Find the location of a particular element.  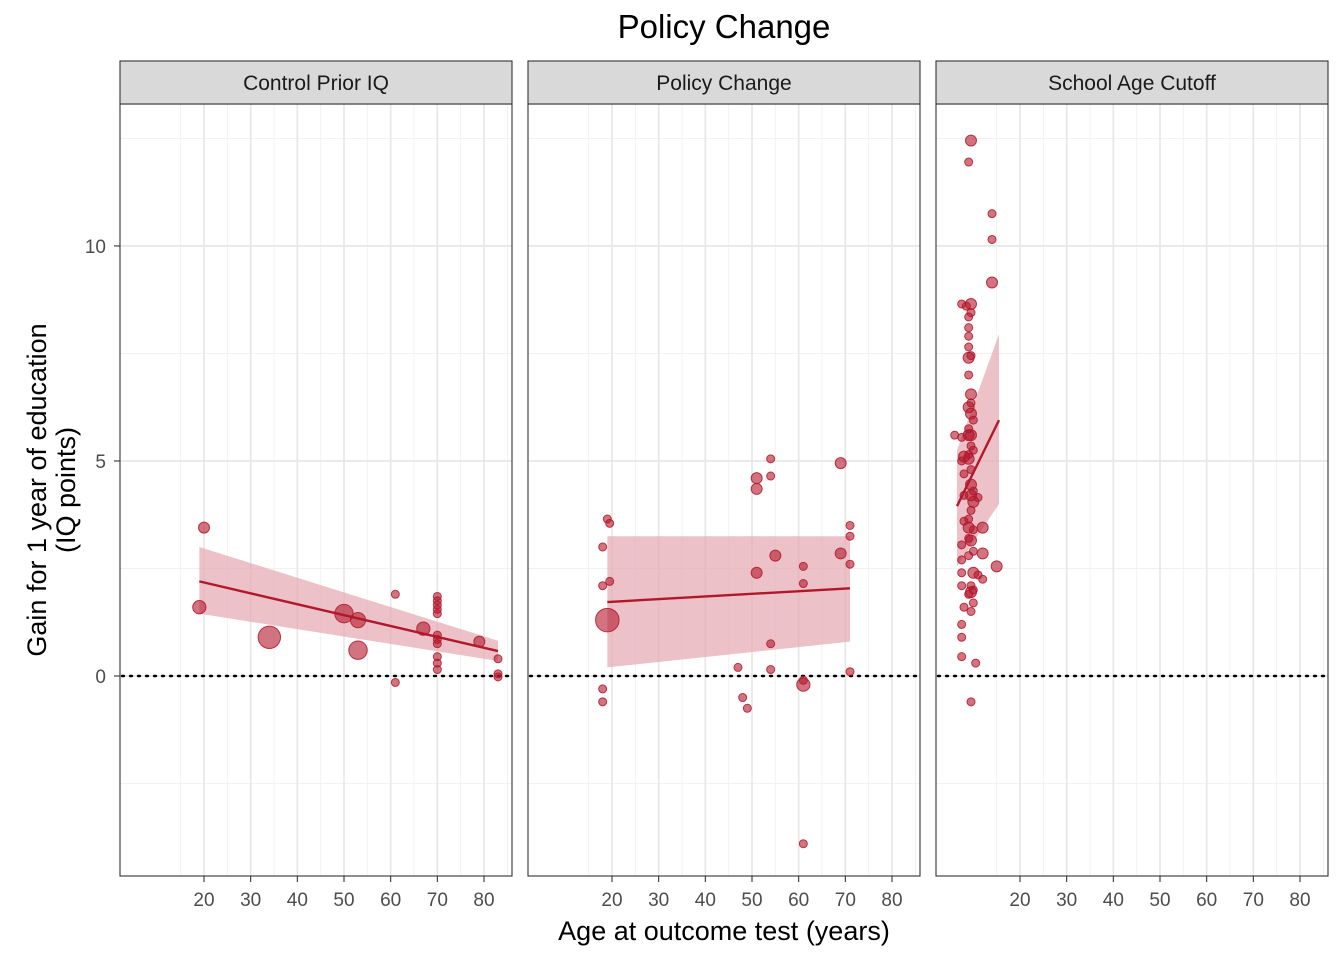

facet-strip-label: Policy Change is located at coordinates (723, 83).